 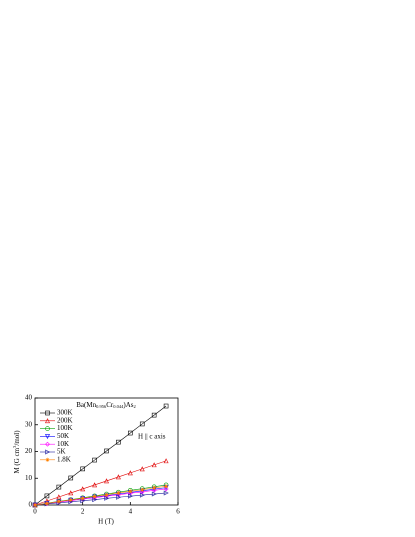 I want to click on chart-title: Ba(Mn0.956Cr0.044)As2, so click(x=105, y=405).